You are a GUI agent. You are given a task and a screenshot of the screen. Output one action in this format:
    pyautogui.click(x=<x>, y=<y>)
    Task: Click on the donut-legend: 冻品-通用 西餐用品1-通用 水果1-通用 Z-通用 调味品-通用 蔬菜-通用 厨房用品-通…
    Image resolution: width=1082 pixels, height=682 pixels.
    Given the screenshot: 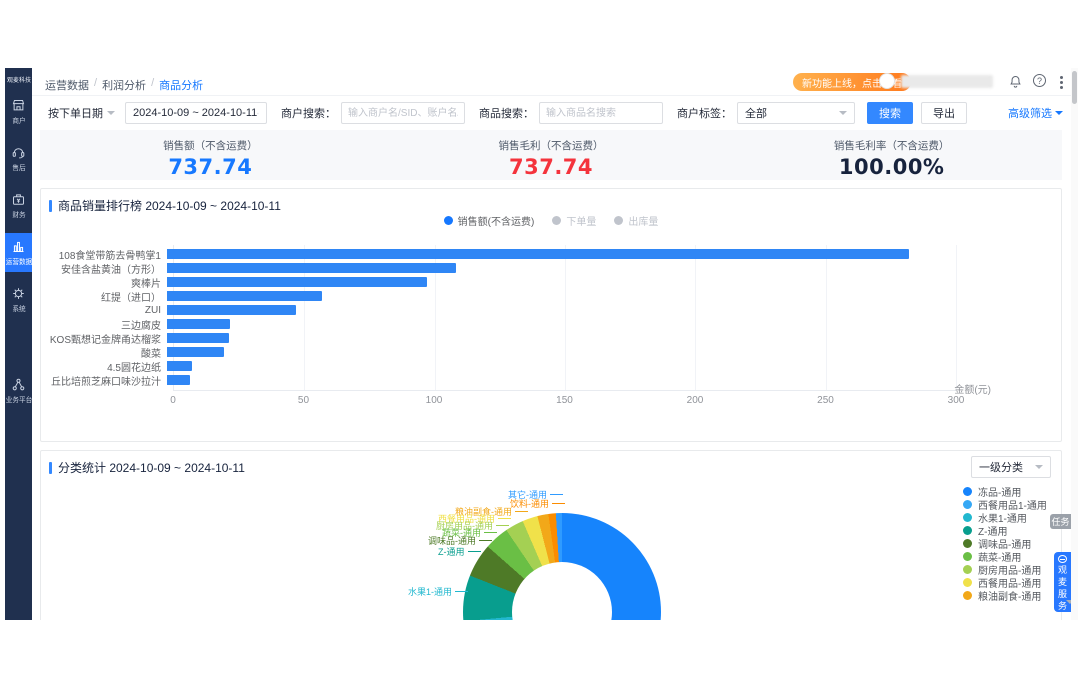 What is the action you would take?
    pyautogui.click(x=1005, y=544)
    